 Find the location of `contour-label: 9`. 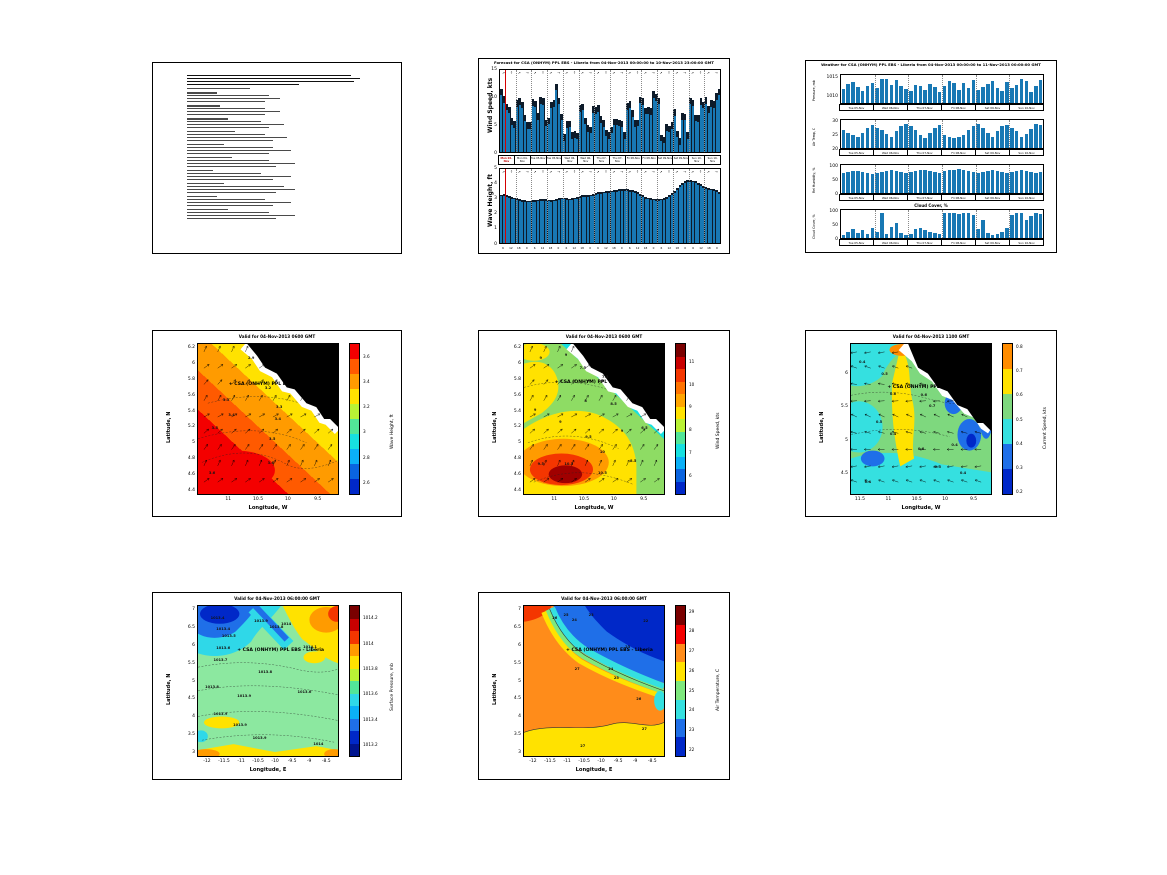

contour-label: 9 is located at coordinates (622, 431).